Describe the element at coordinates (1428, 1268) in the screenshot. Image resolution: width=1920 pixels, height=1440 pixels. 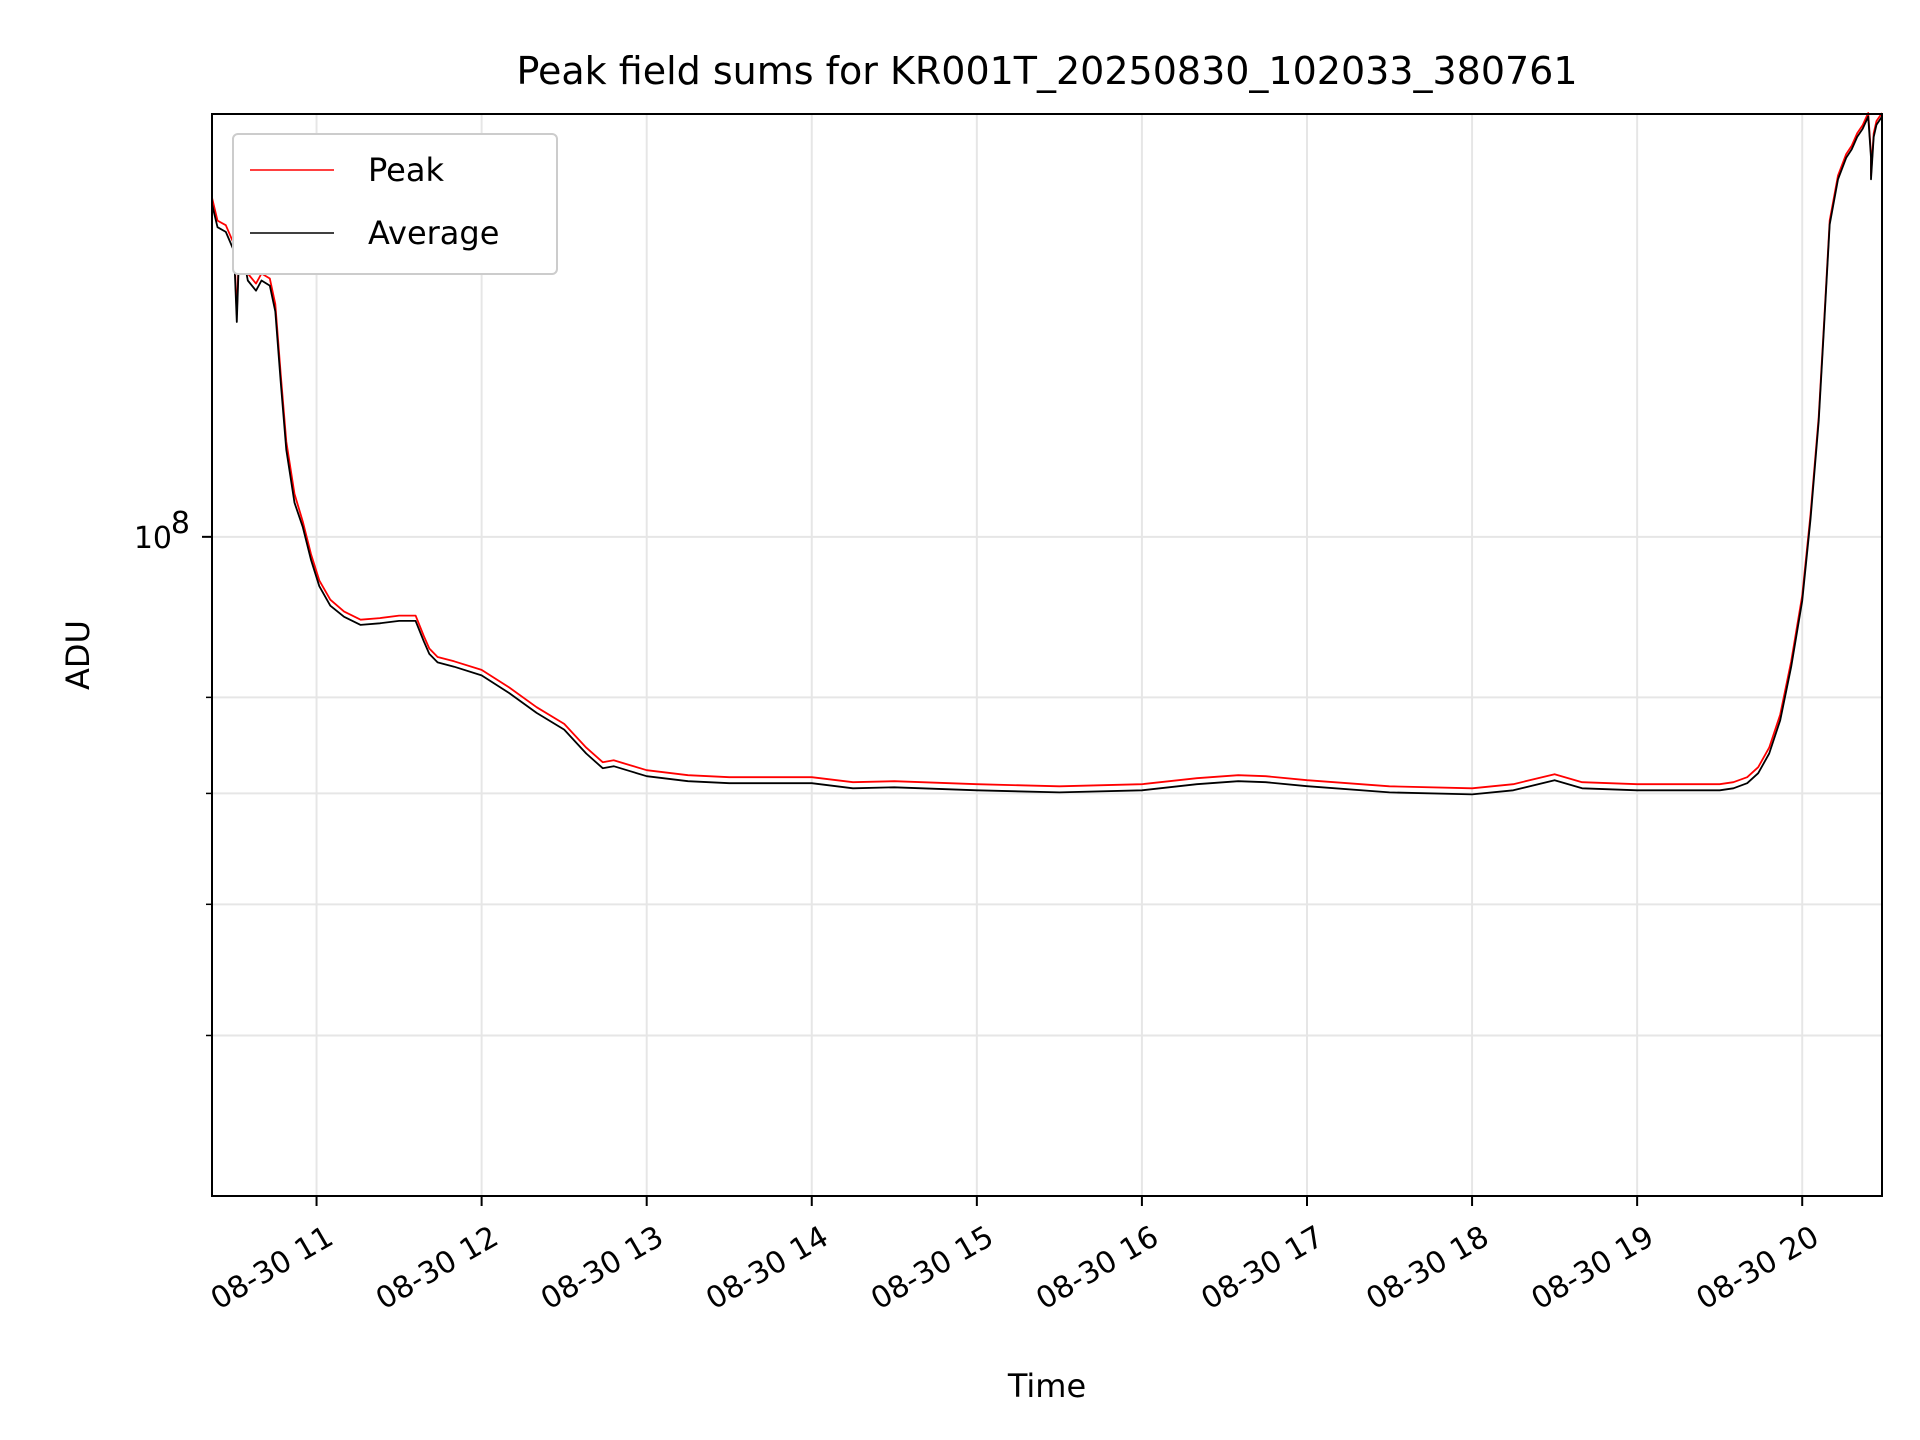
I see `x-tick-label: 08-30 18` at that location.